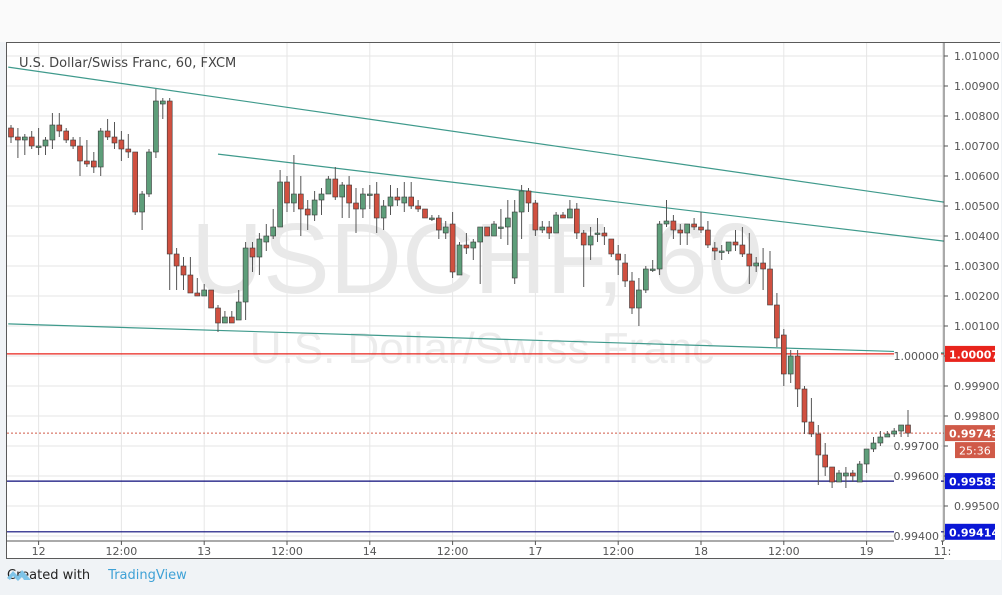 This screenshot has height=595, width=1002. Describe the element at coordinates (701, 551) in the screenshot. I see `time-tick-label: 18` at that location.